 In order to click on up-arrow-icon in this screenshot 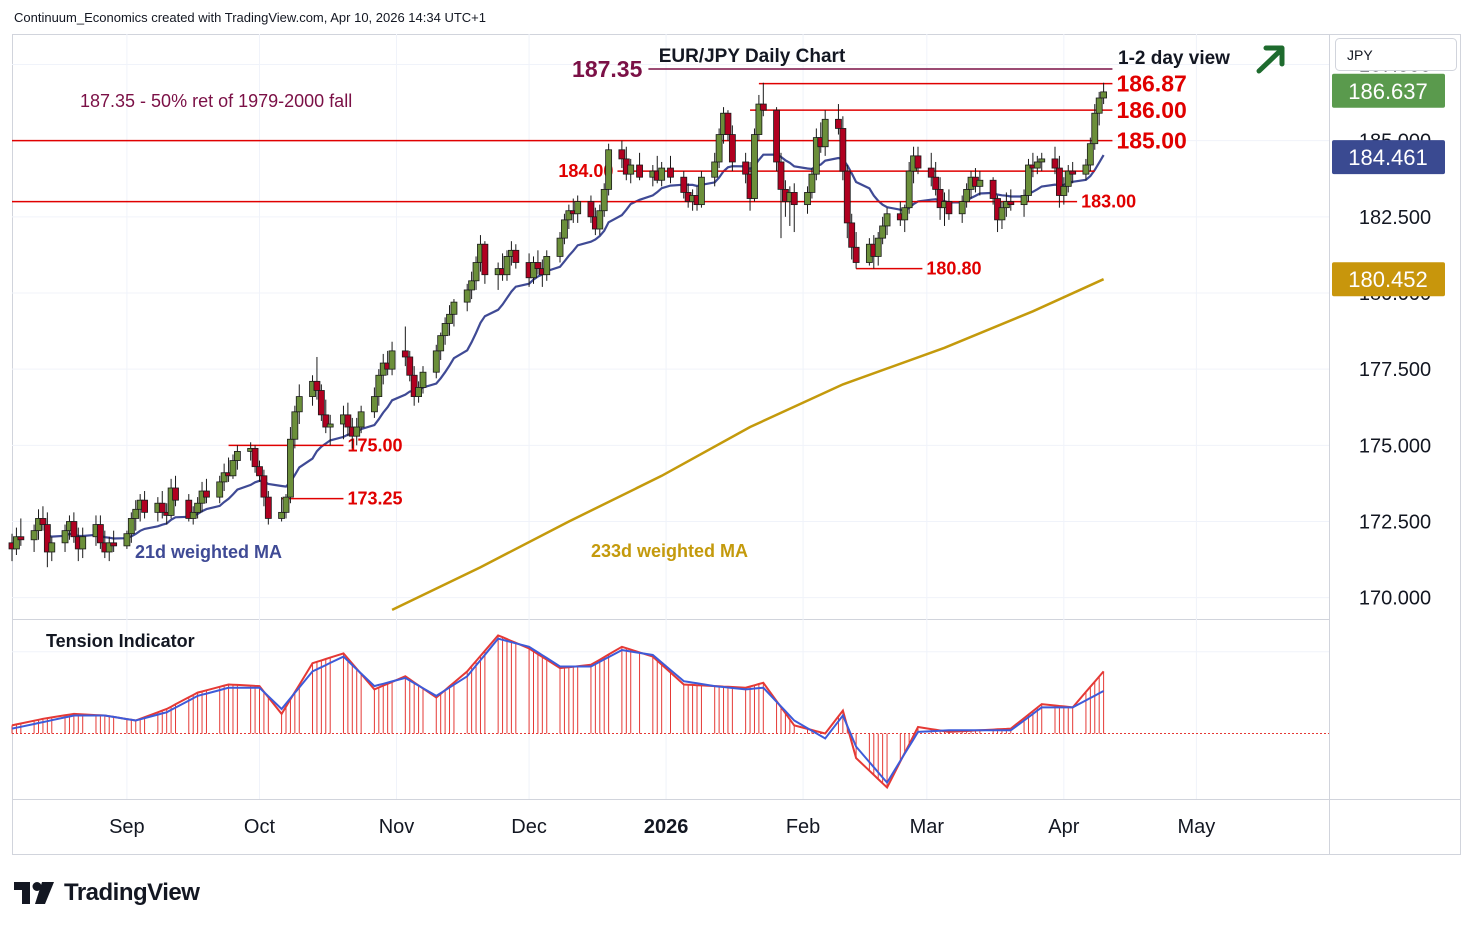, I will do `click(1270, 59)`.